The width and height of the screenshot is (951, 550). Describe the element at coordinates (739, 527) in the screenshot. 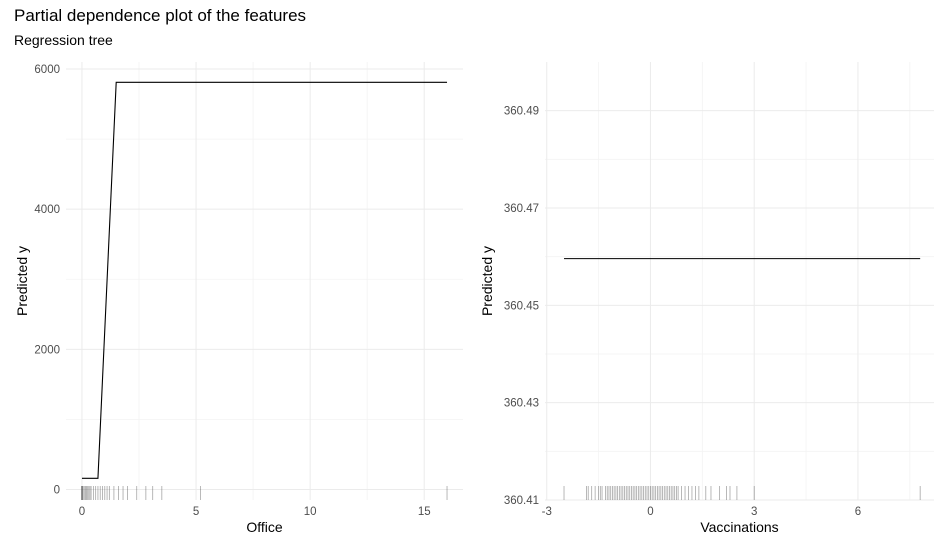

I see `x-axis-title: Vaccinations` at that location.